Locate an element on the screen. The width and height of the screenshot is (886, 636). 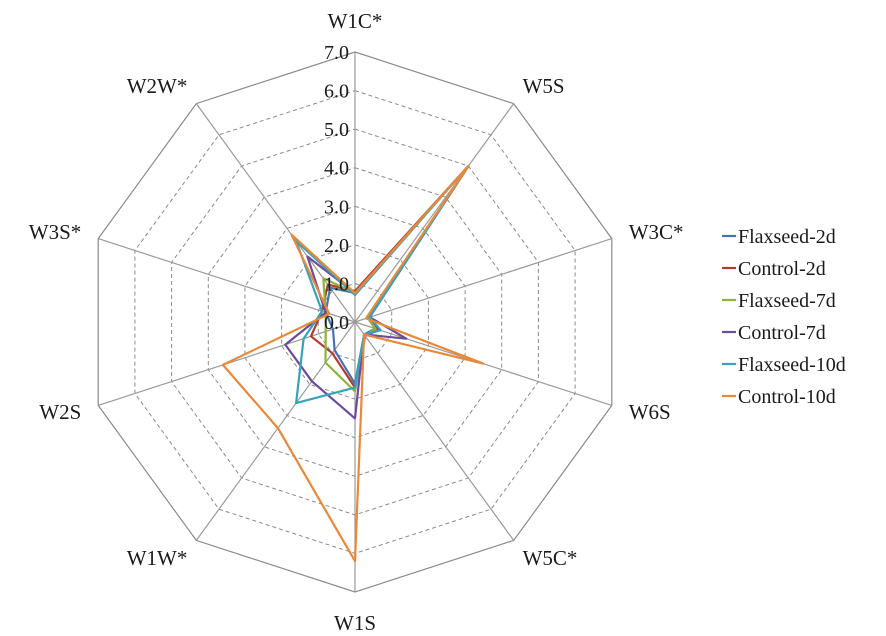
legend-label-control-10d: Control-10d is located at coordinates (787, 397).